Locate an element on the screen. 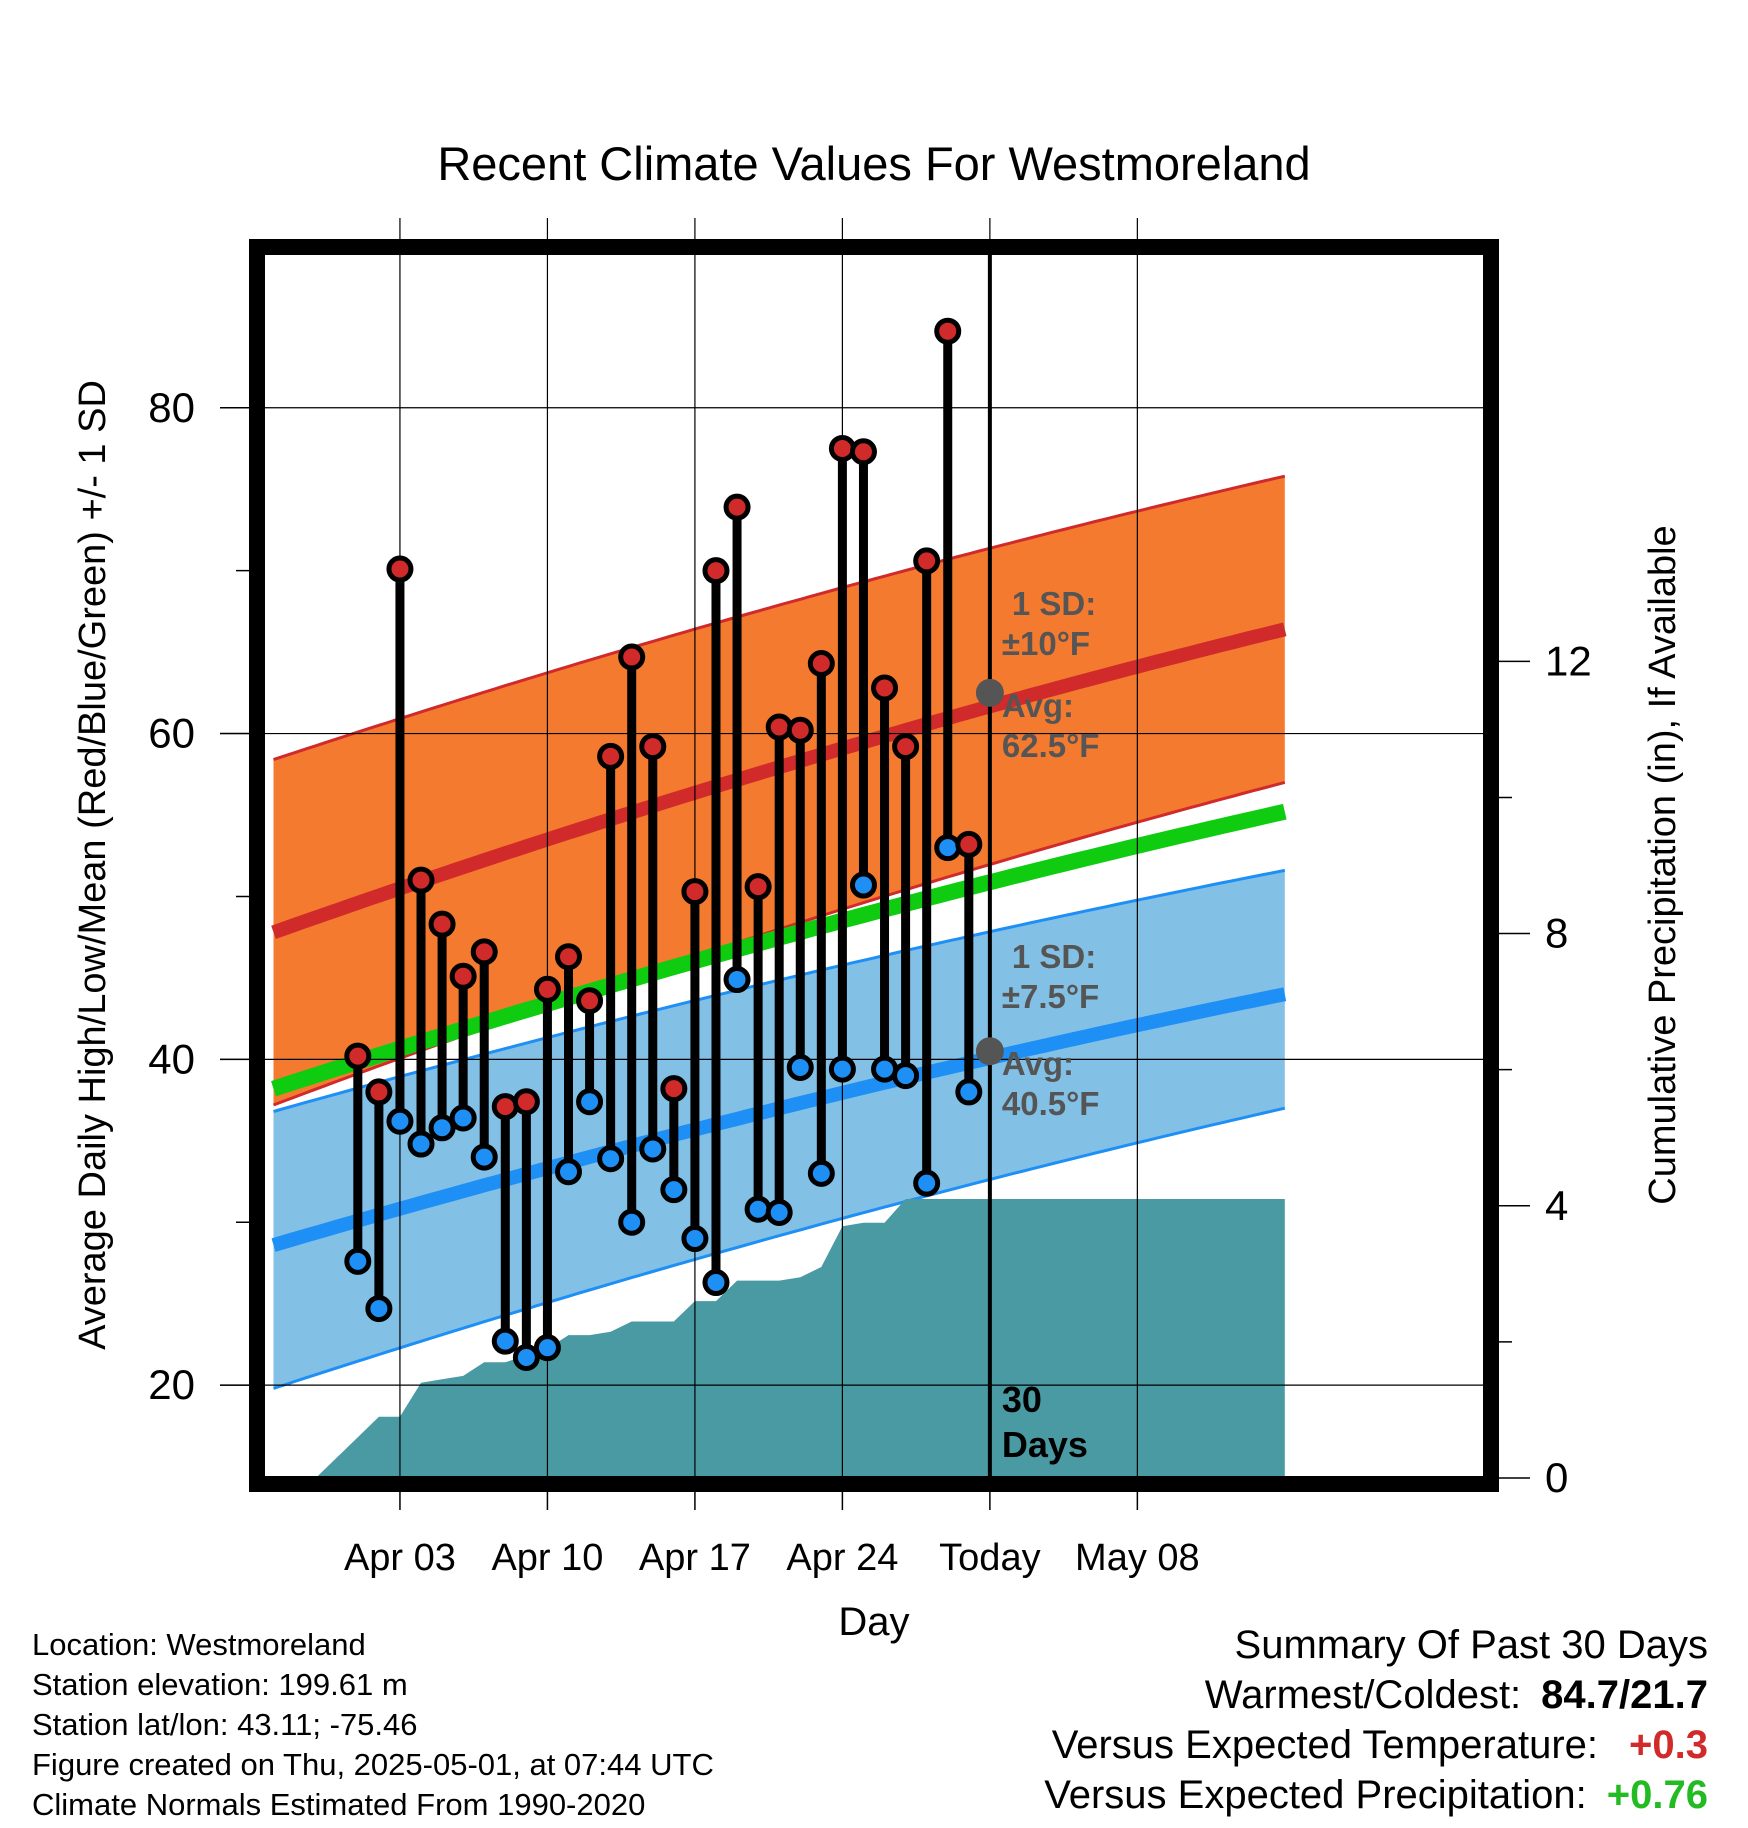  x-tick-label: Apr 24 is located at coordinates (842, 1558).